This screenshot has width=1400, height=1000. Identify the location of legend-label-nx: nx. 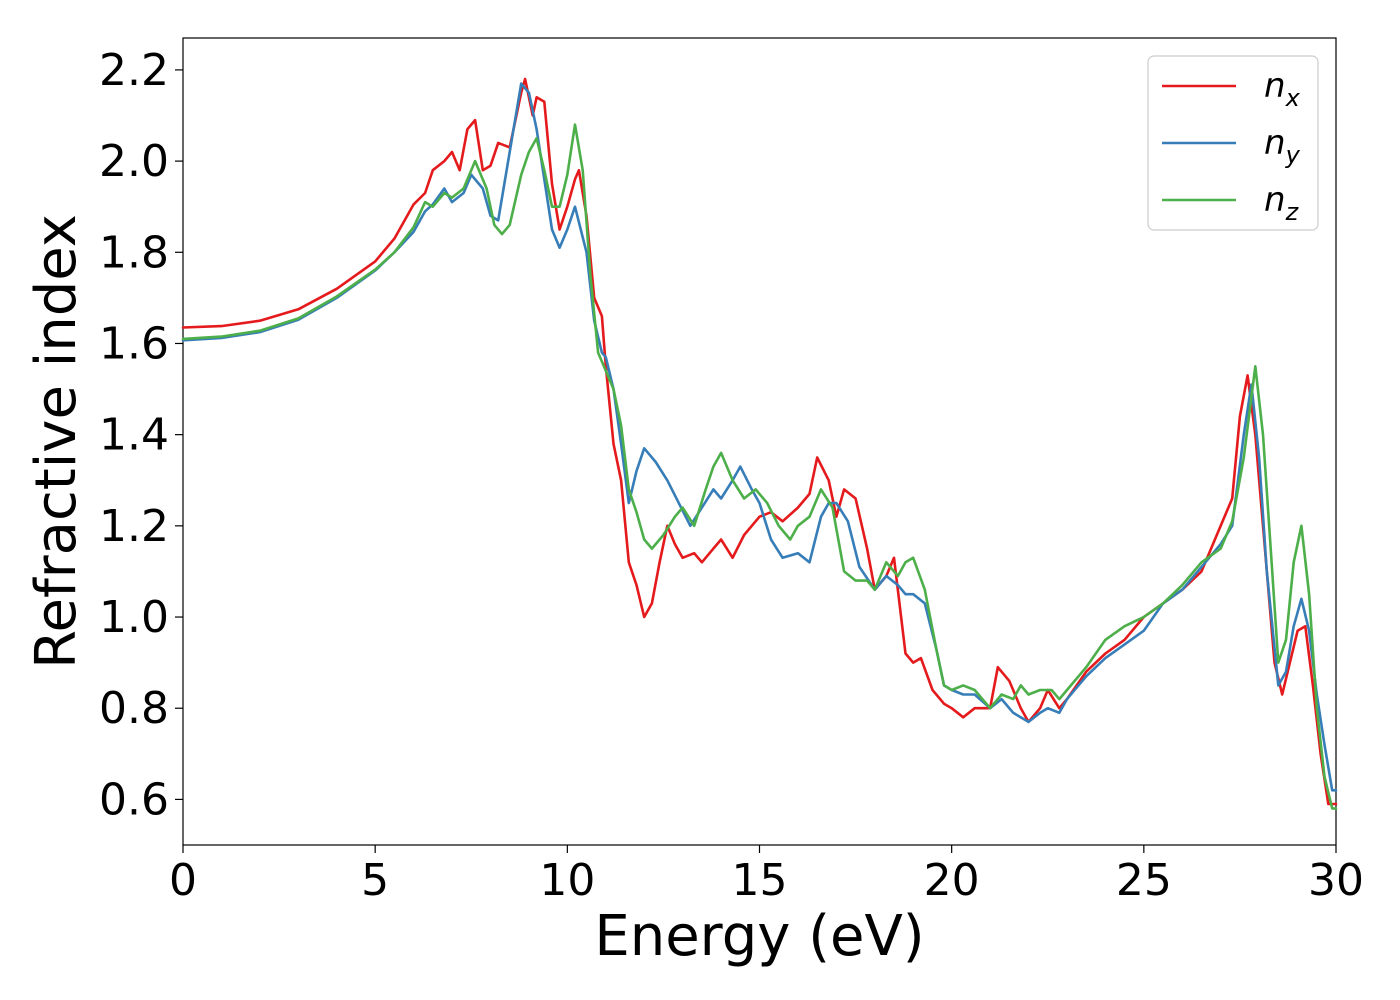
(1282, 89).